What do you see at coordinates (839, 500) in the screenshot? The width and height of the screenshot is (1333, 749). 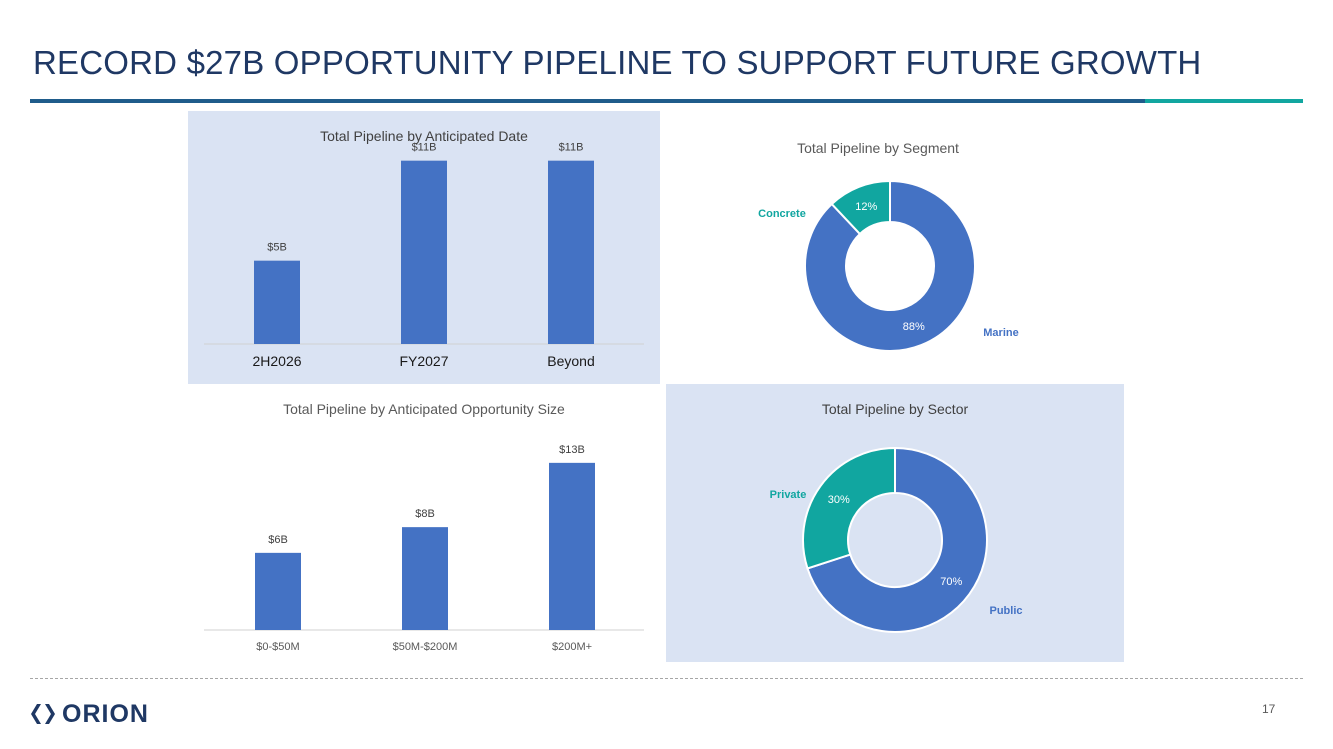 I see `slice-percent-label: 30%` at bounding box center [839, 500].